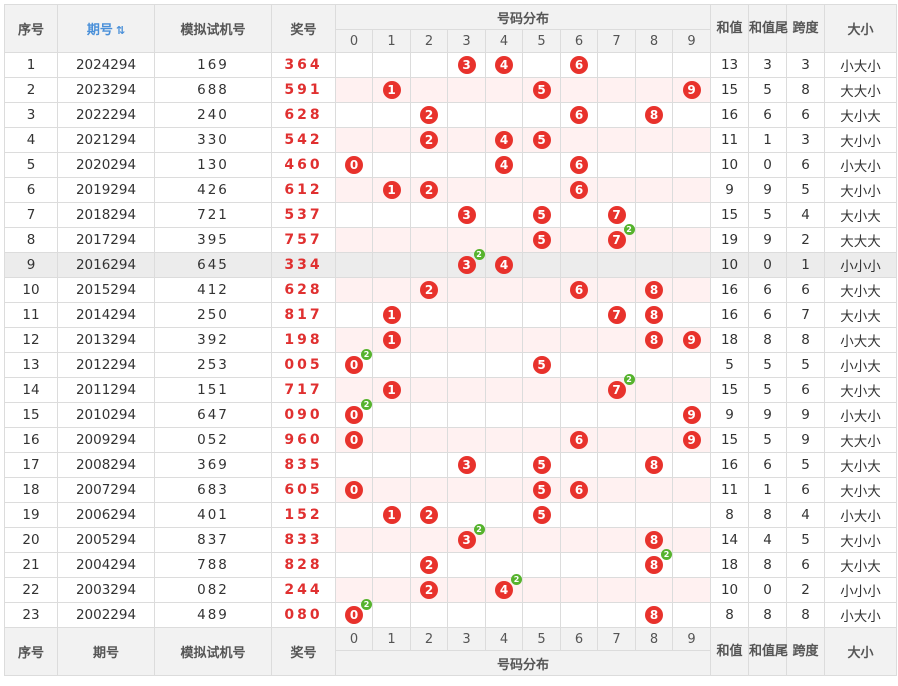  What do you see at coordinates (429, 41) in the screenshot?
I see `header-digit-2: 2` at bounding box center [429, 41].